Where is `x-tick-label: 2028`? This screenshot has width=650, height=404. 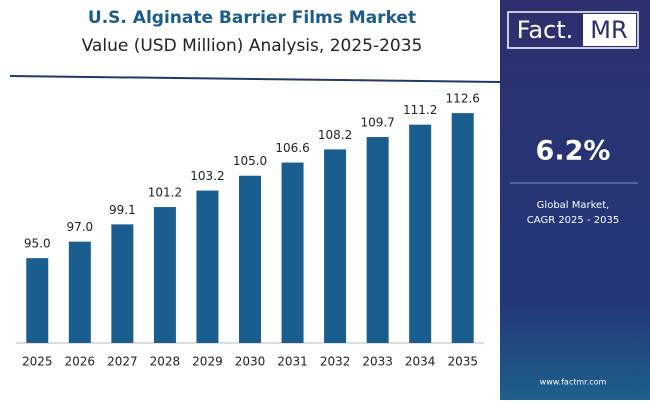
x-tick-label: 2028 is located at coordinates (165, 362).